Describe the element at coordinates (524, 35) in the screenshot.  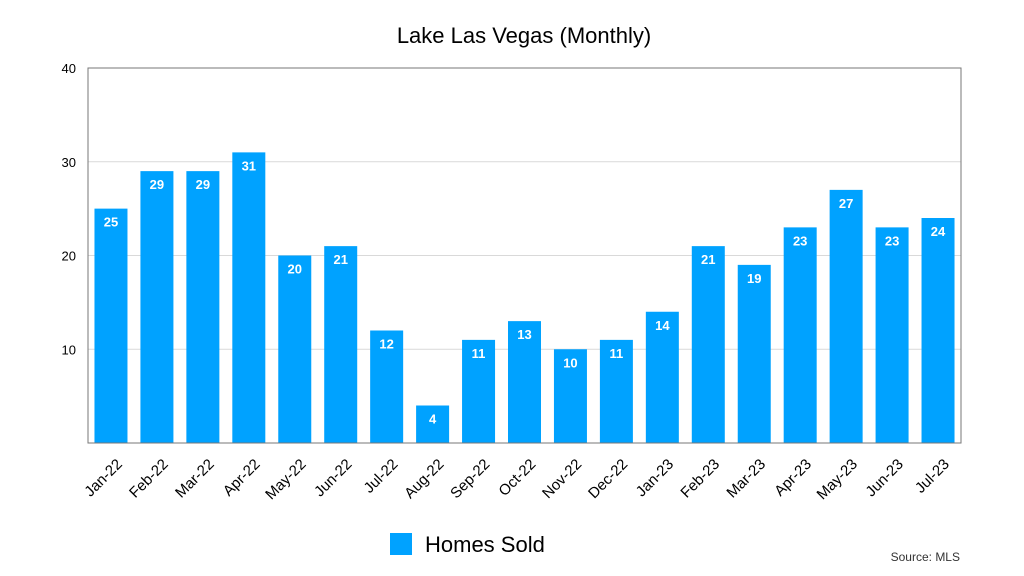
I see `chart-title: Lake Las Vegas (Monthly)` at that location.